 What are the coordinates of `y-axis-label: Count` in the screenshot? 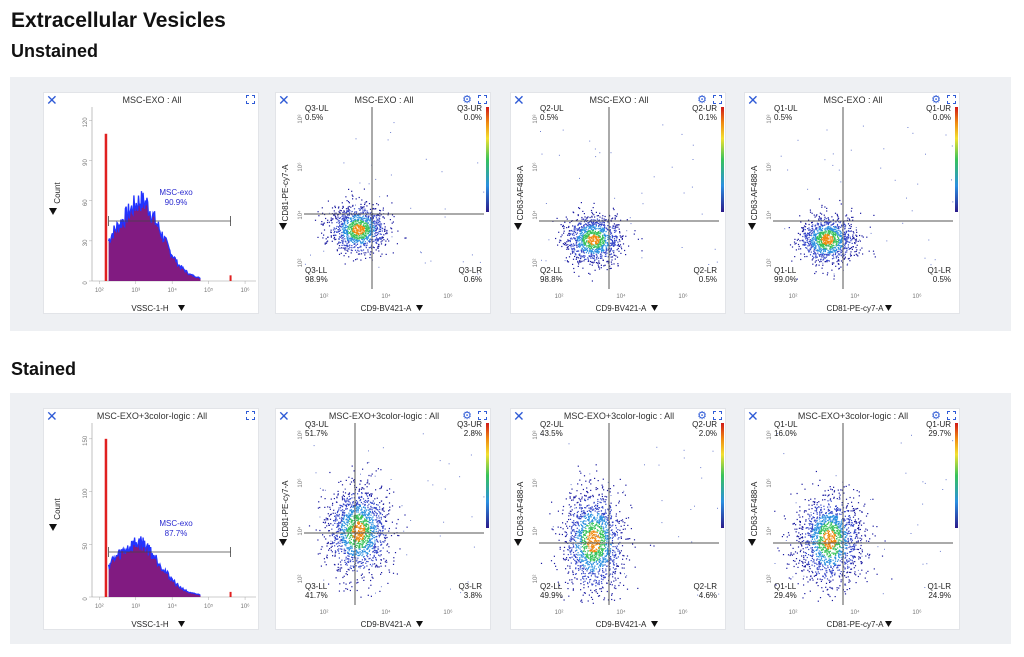 It's located at (57, 509).